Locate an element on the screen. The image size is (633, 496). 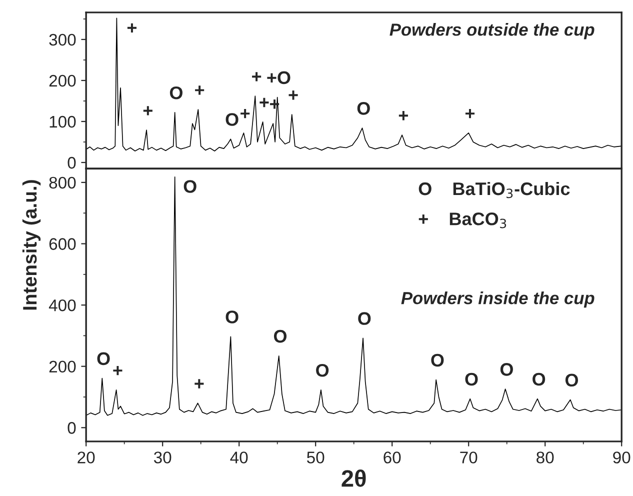
y-tick-label: 800 is located at coordinates (62, 182).